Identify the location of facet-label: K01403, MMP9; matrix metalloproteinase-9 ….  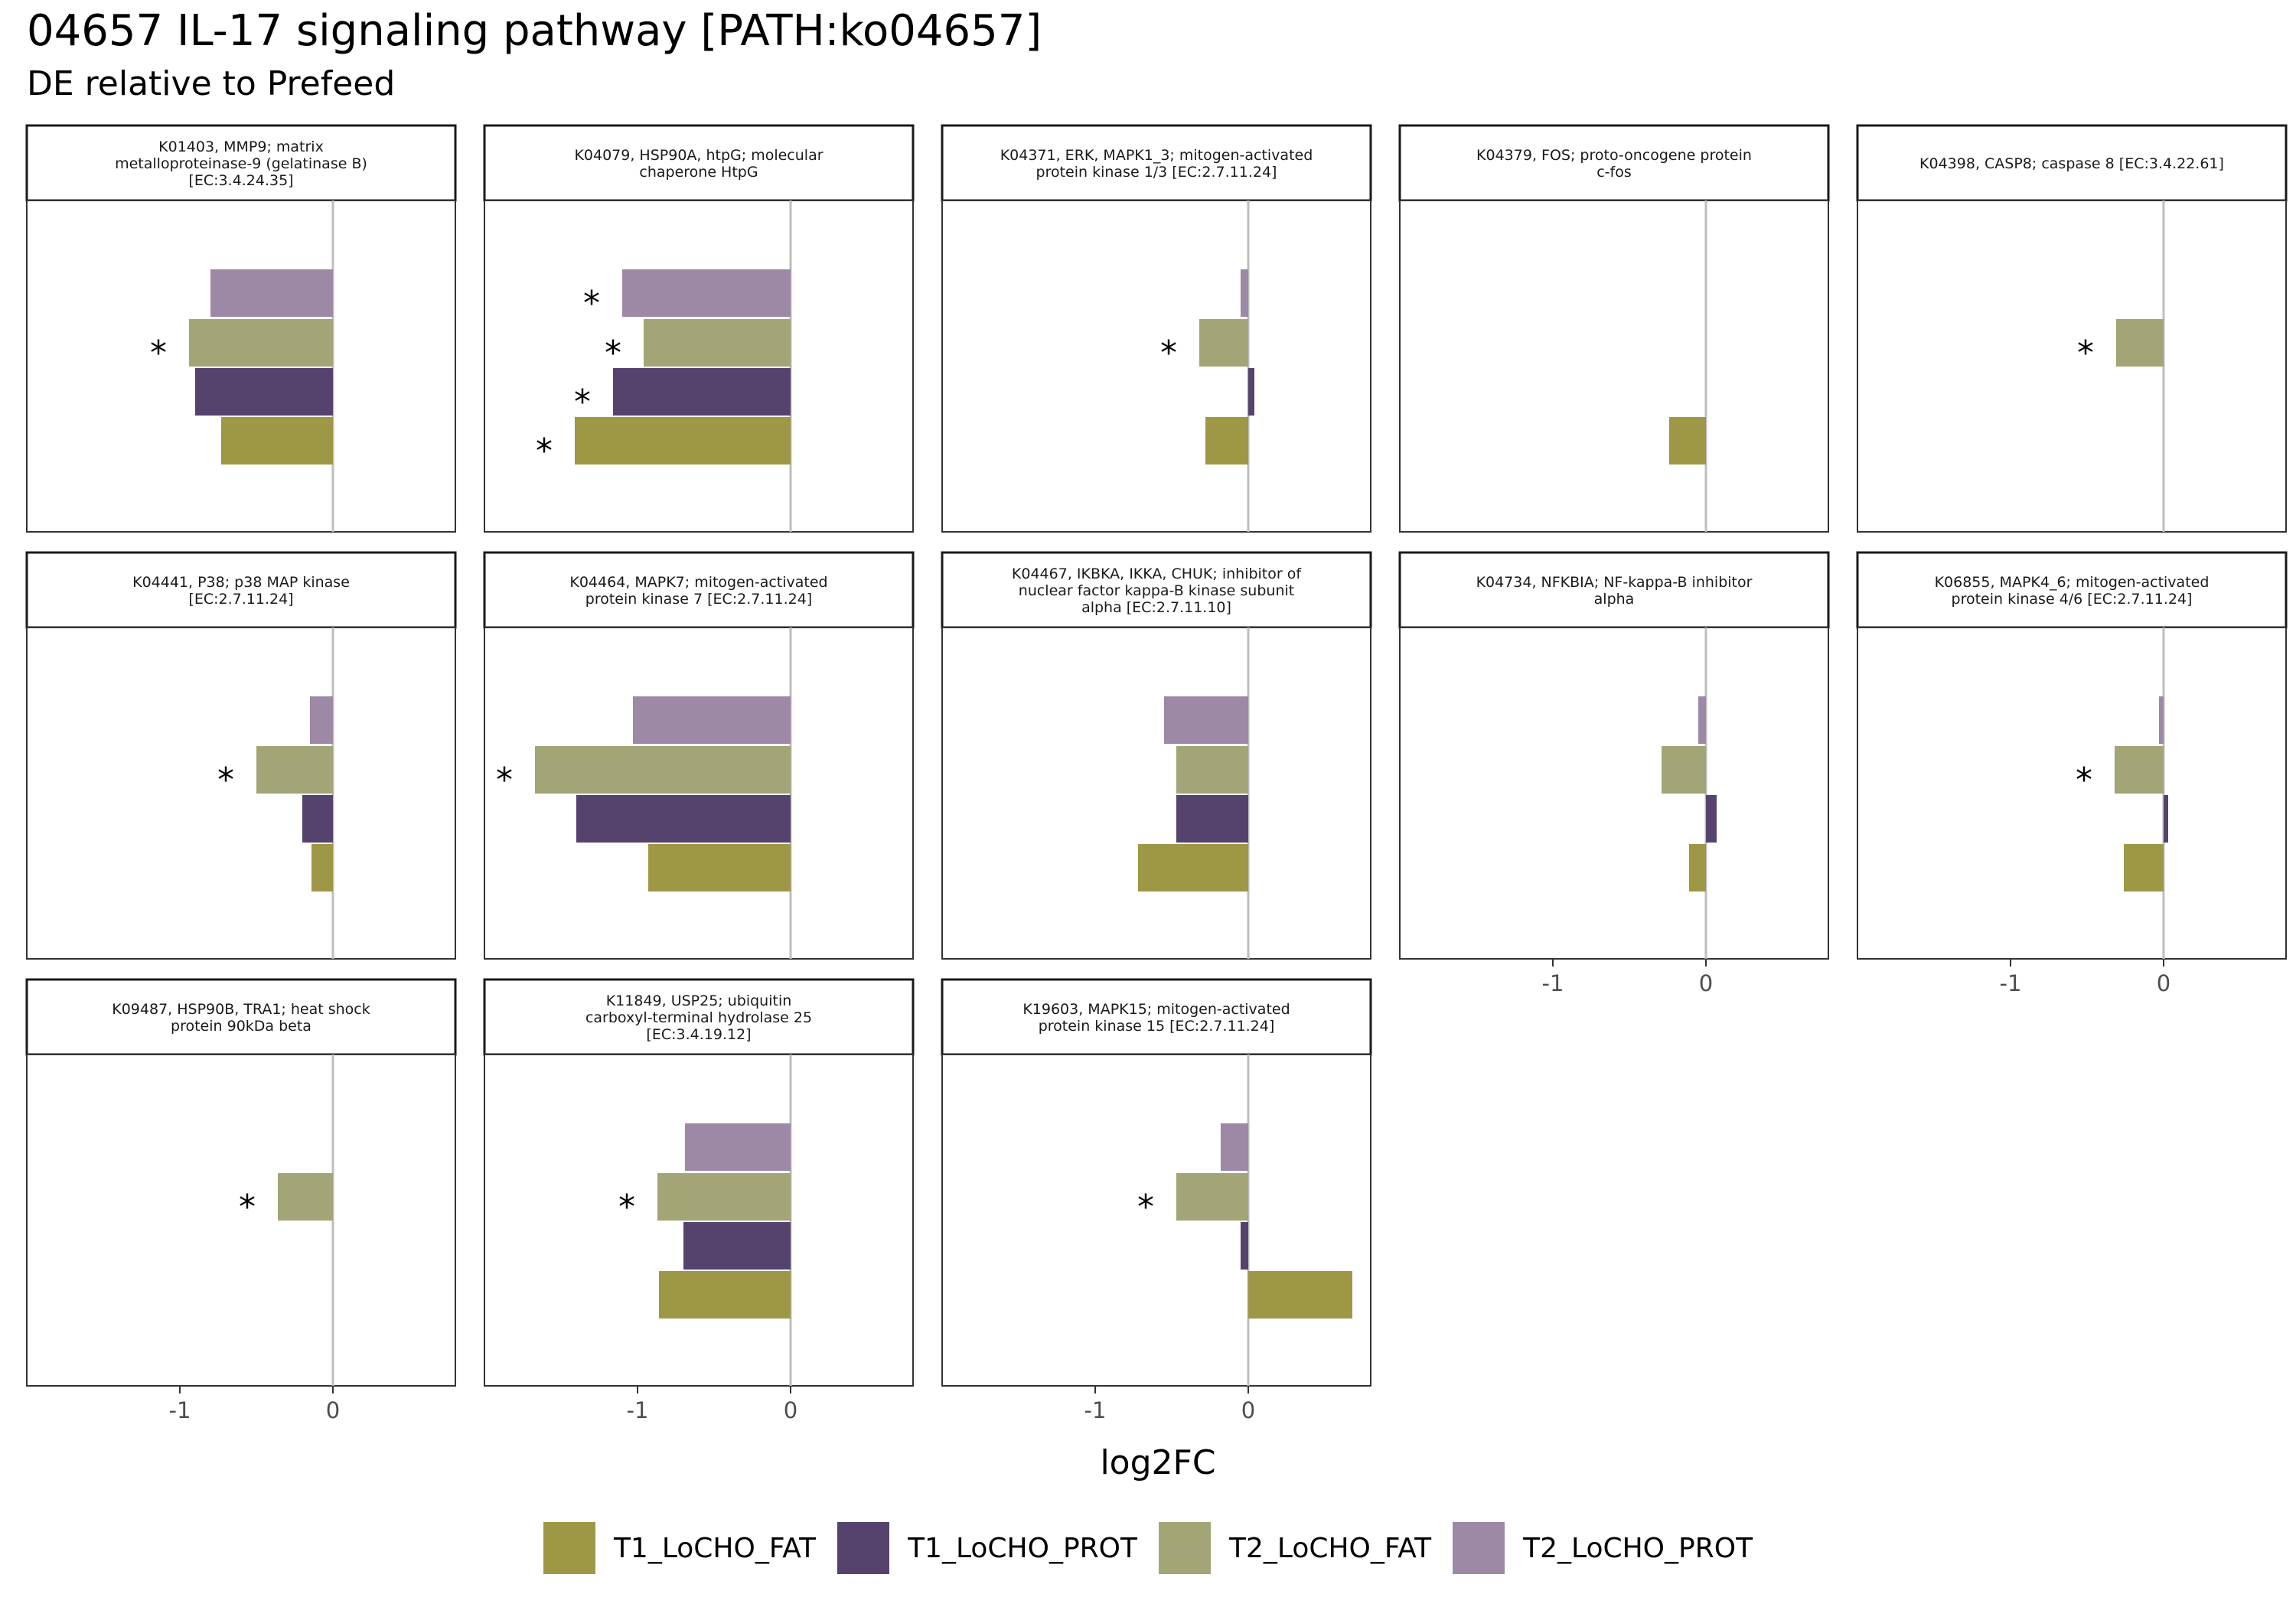
(241, 164).